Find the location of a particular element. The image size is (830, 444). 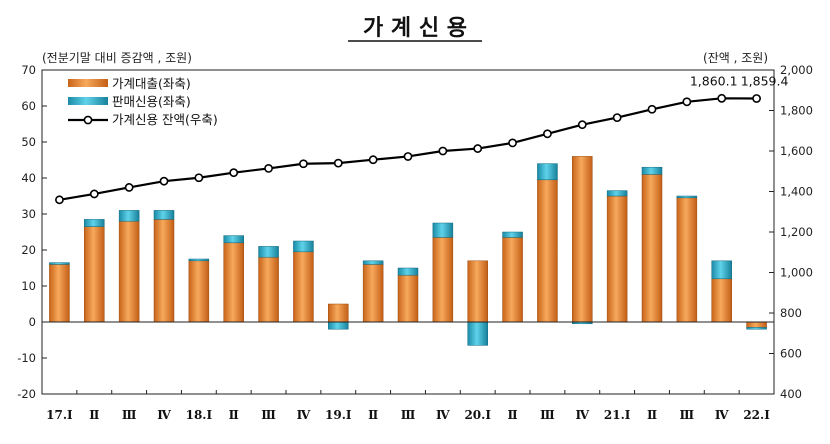

legend-label-sales-credit: 판매신용(좌축) is located at coordinates (151, 101).